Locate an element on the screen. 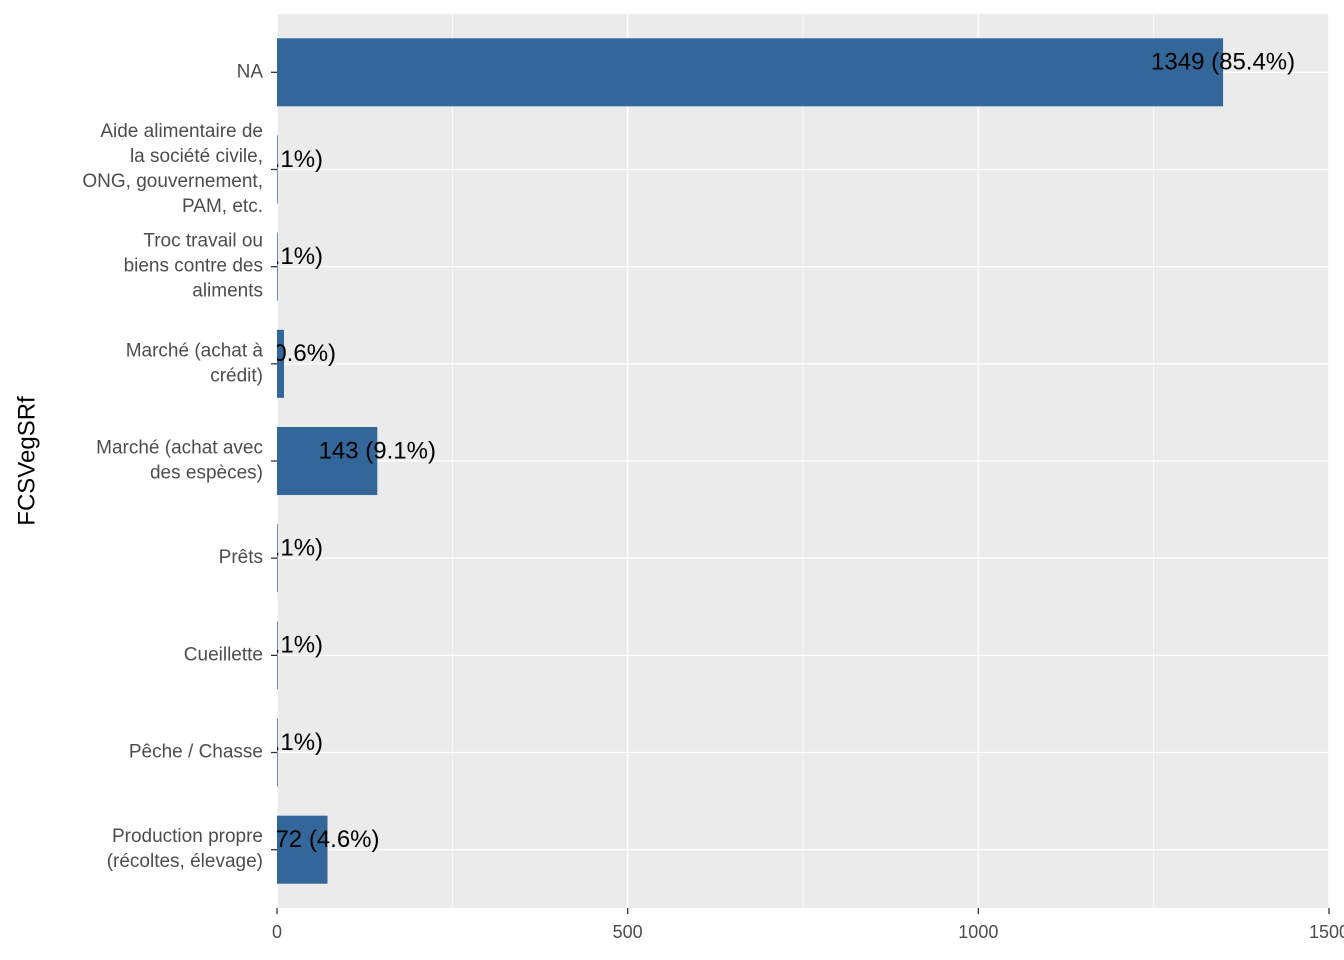 Image resolution: width=1344 pixels, height=960 pixels. y-tick-label: Marché (achat à crédit) is located at coordinates (195, 363).